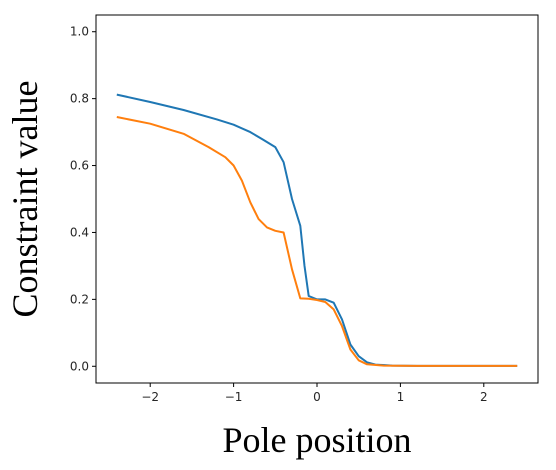 The width and height of the screenshot is (556, 470). I want to click on y-tick-label: 0.0, so click(79, 366).